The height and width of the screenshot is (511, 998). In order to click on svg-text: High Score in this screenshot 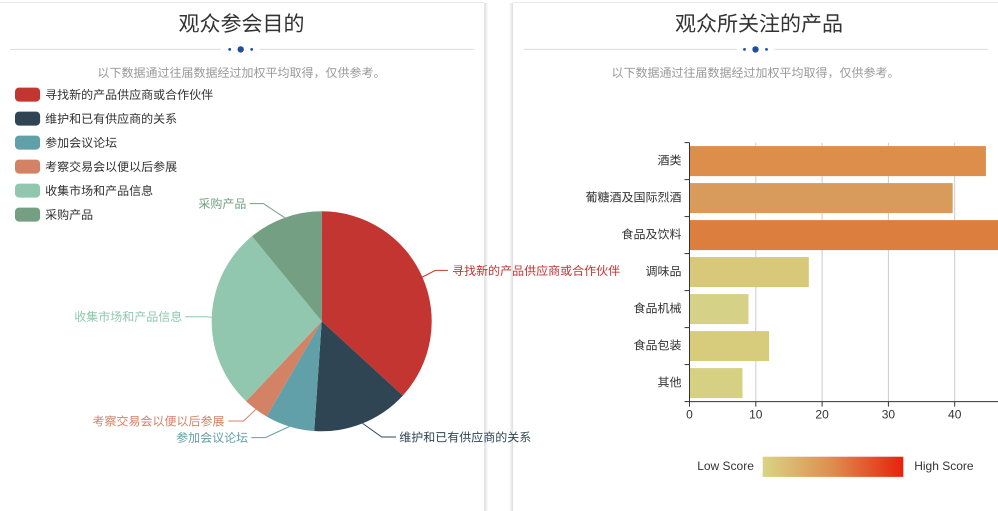, I will do `click(944, 465)`.